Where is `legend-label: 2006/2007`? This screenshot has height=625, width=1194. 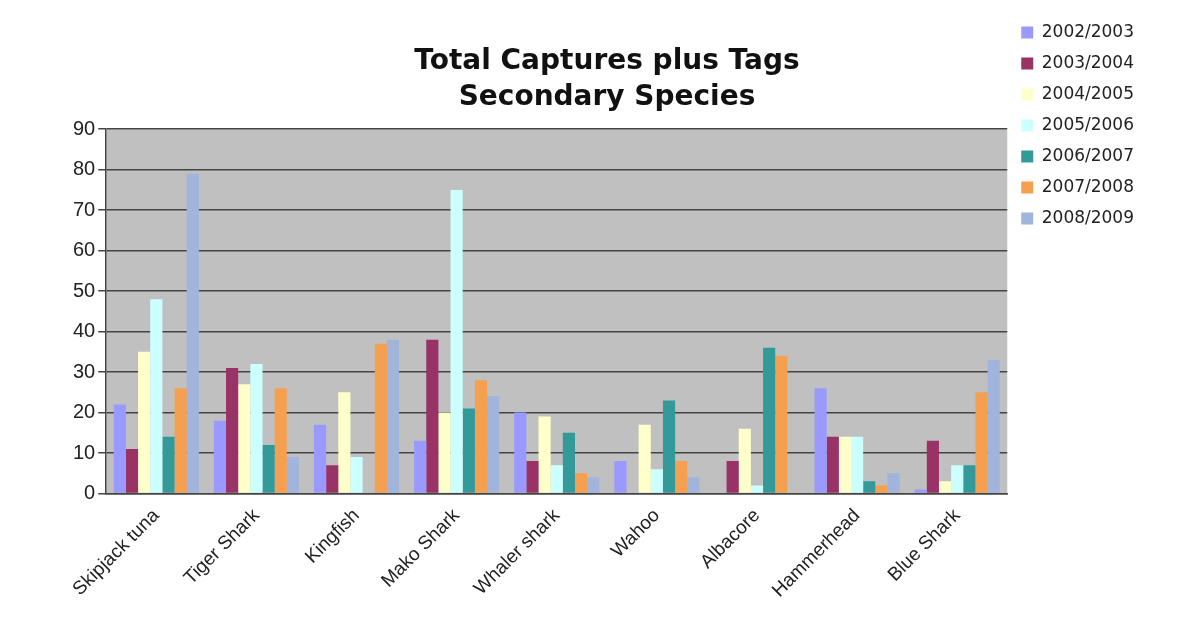
legend-label: 2006/2007 is located at coordinates (1088, 154).